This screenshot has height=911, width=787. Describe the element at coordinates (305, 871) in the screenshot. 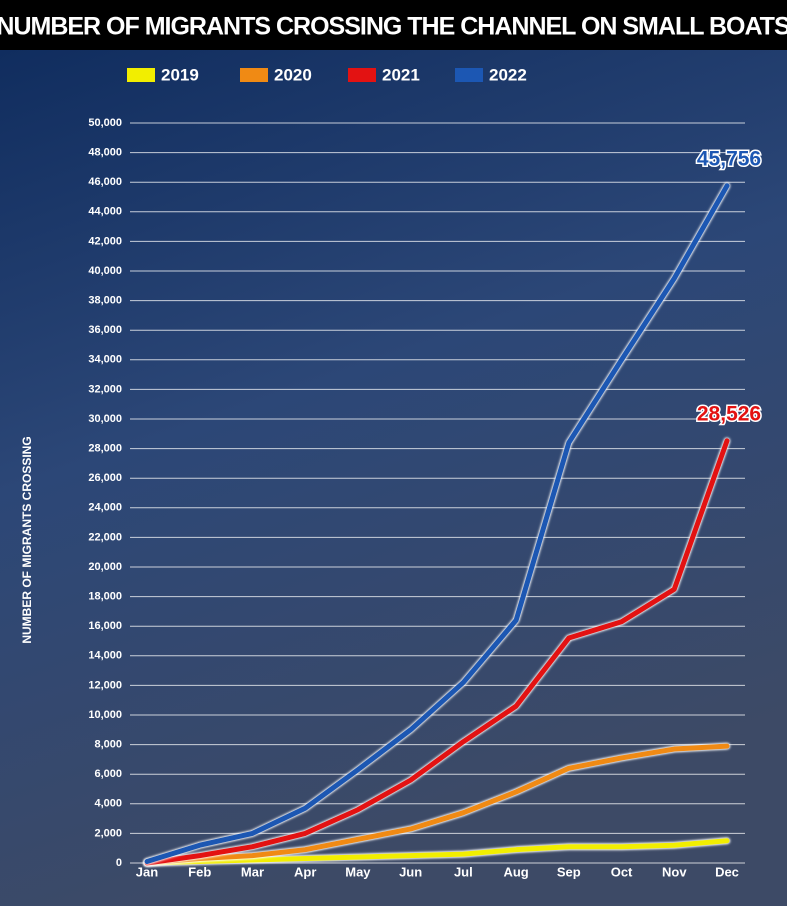

I see `x-tick-label: Apr` at that location.